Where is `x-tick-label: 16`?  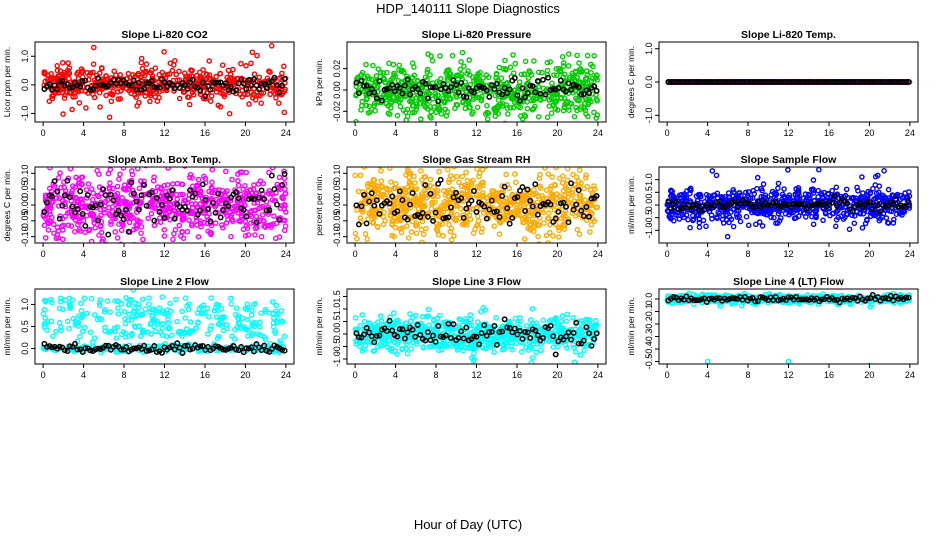 x-tick-label: 16 is located at coordinates (829, 133).